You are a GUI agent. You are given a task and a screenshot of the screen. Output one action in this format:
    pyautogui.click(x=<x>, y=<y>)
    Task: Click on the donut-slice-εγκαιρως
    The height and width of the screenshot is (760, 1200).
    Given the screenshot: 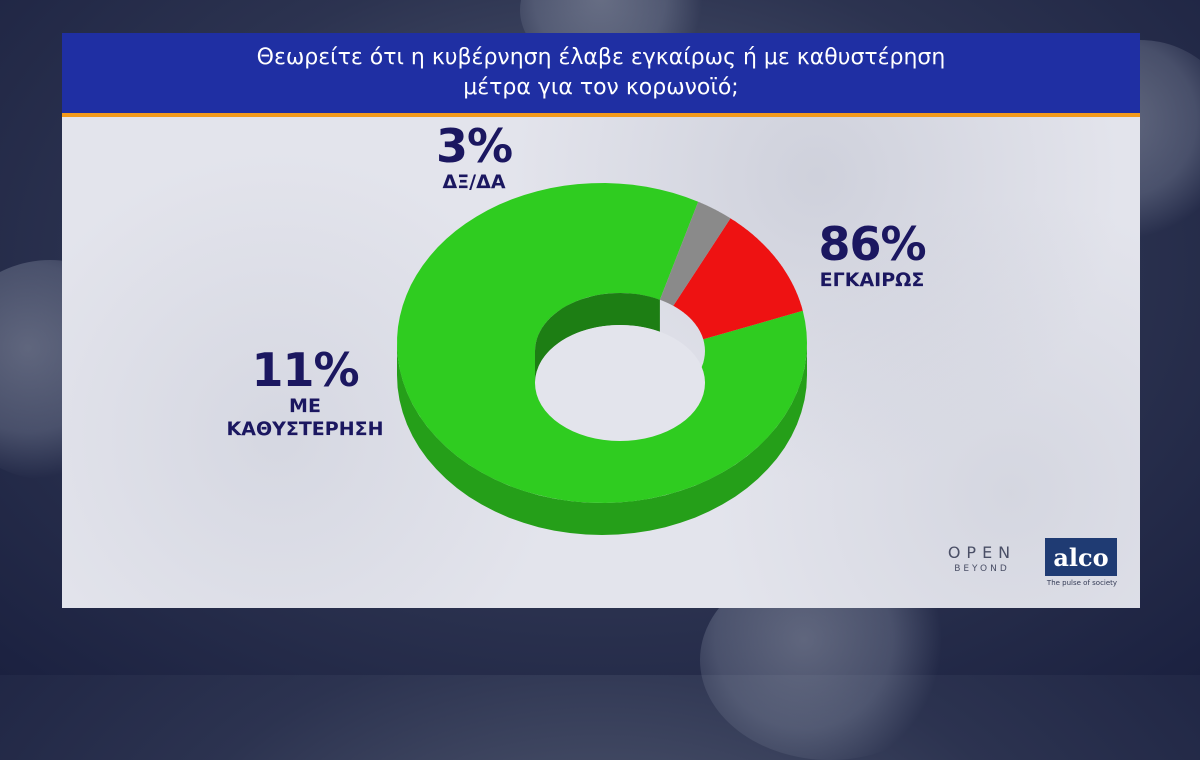 What is the action you would take?
    pyautogui.click(x=602, y=343)
    